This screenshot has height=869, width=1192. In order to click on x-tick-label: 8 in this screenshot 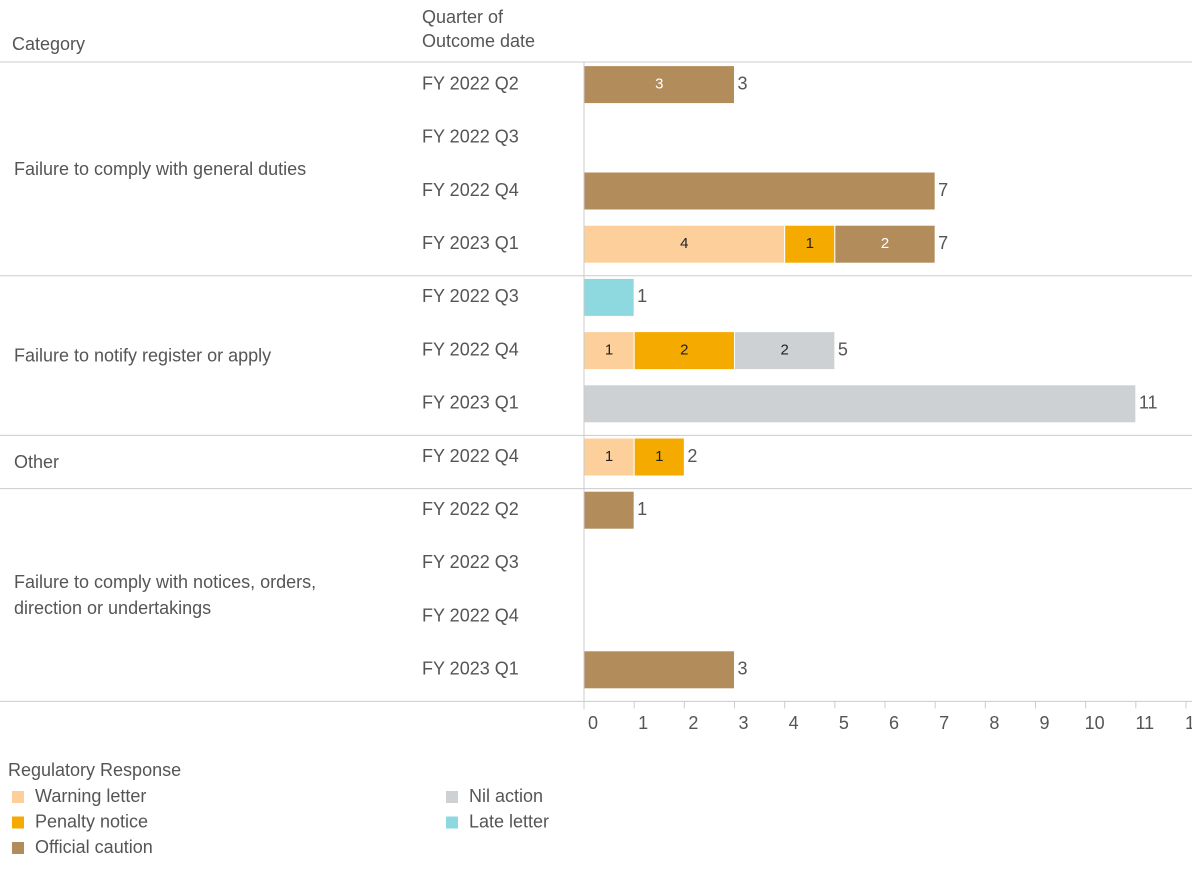, I will do `click(994, 723)`.